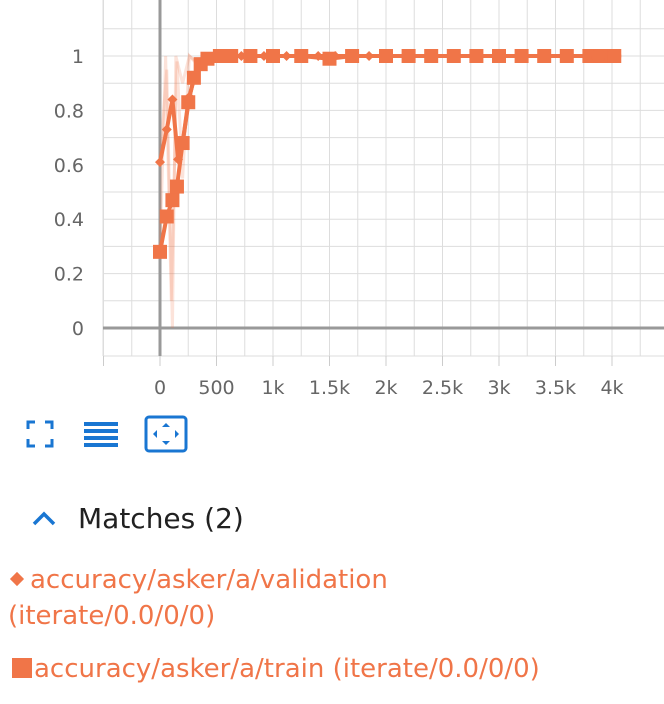 The height and width of the screenshot is (704, 664). Describe the element at coordinates (69, 166) in the screenshot. I see `y-tick-label: 0.6` at that location.